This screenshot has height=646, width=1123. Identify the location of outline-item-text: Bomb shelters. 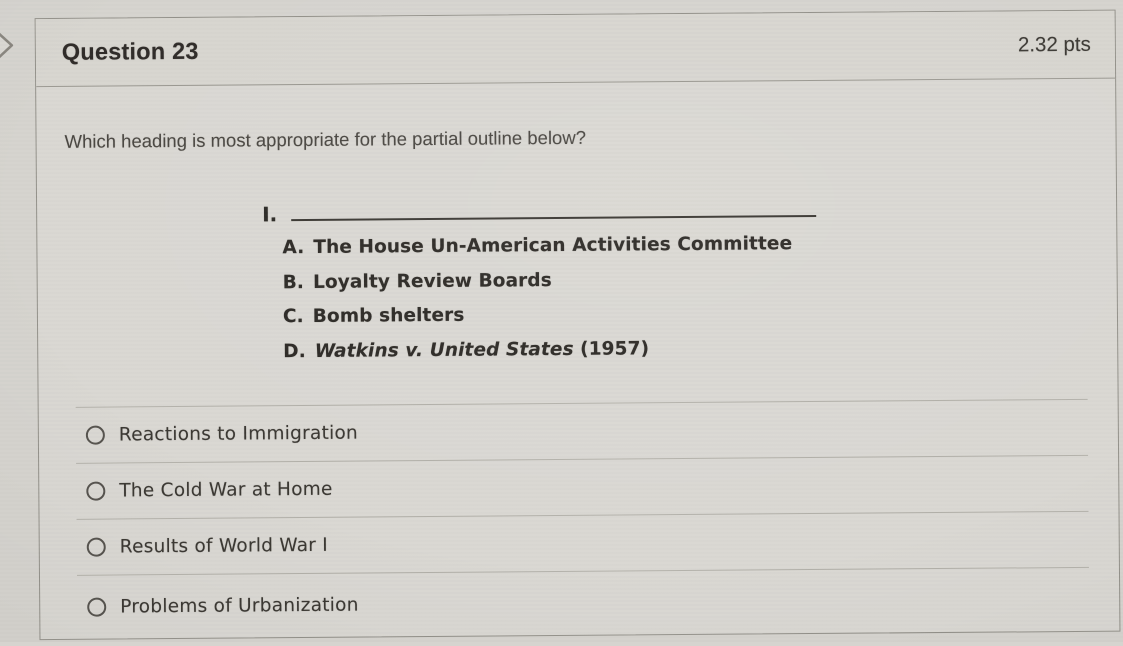
(388, 315).